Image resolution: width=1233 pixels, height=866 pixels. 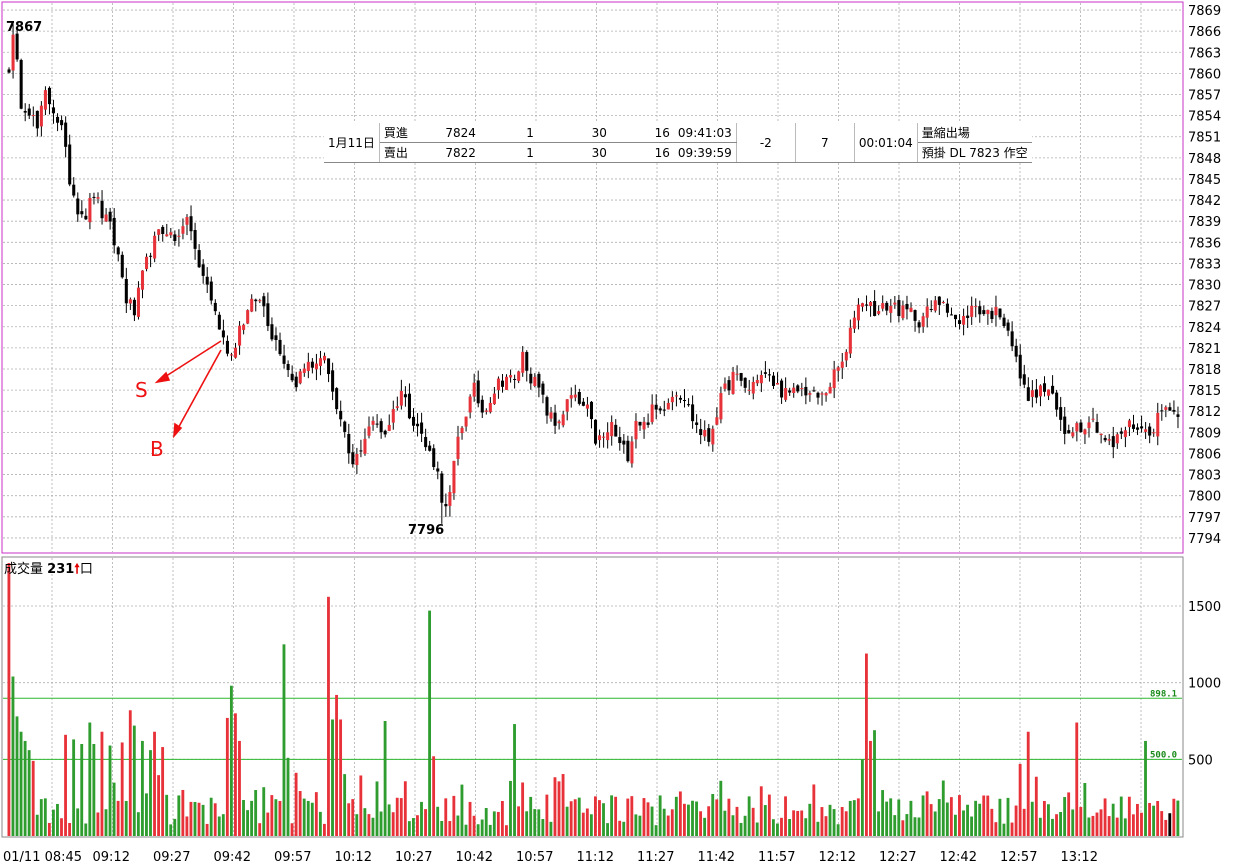 I want to click on price-tick-label: 7818, so click(x=1204, y=370).